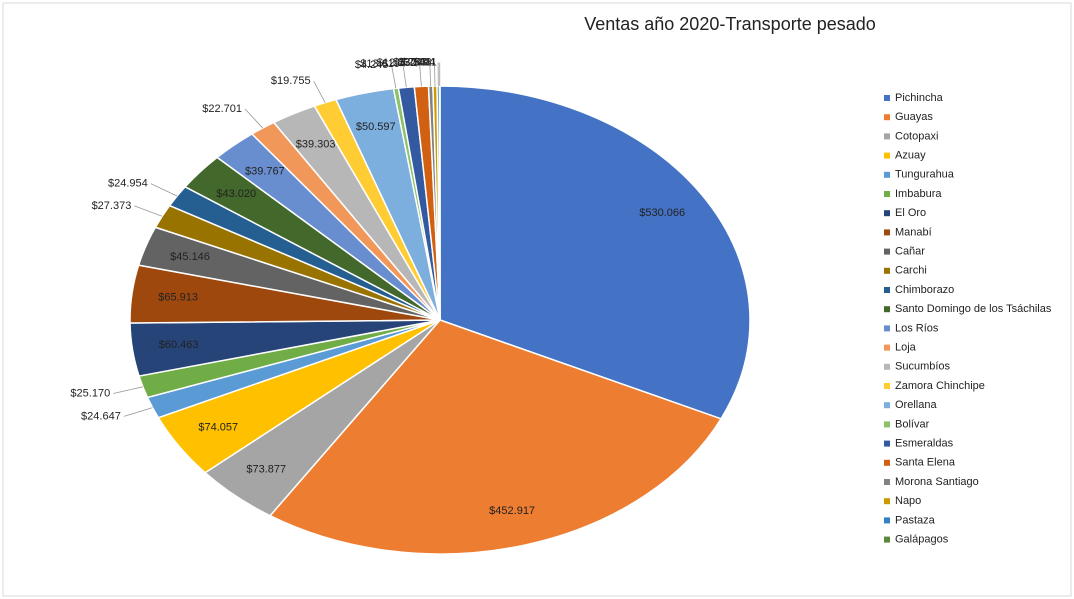 The image size is (1074, 599). I want to click on data-label: $73.877, so click(266, 469).